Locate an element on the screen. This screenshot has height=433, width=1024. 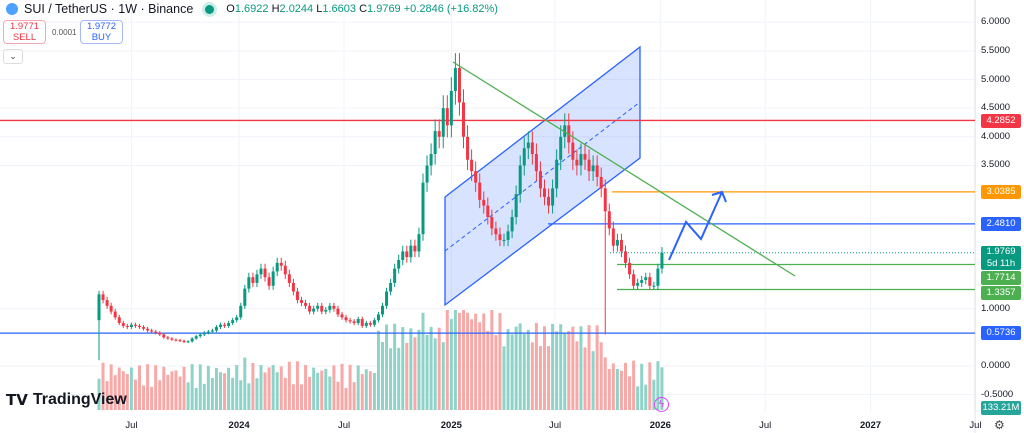
settings-gear-icon: ⚙ is located at coordinates (999, 425).